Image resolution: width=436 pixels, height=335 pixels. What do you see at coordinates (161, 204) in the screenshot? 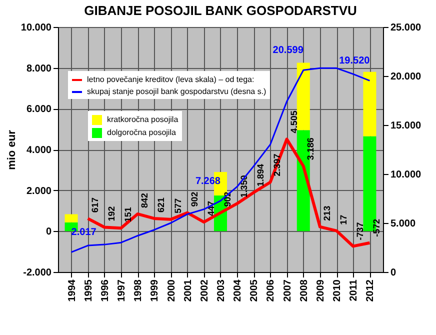
I see `data-label: 621` at bounding box center [161, 204].